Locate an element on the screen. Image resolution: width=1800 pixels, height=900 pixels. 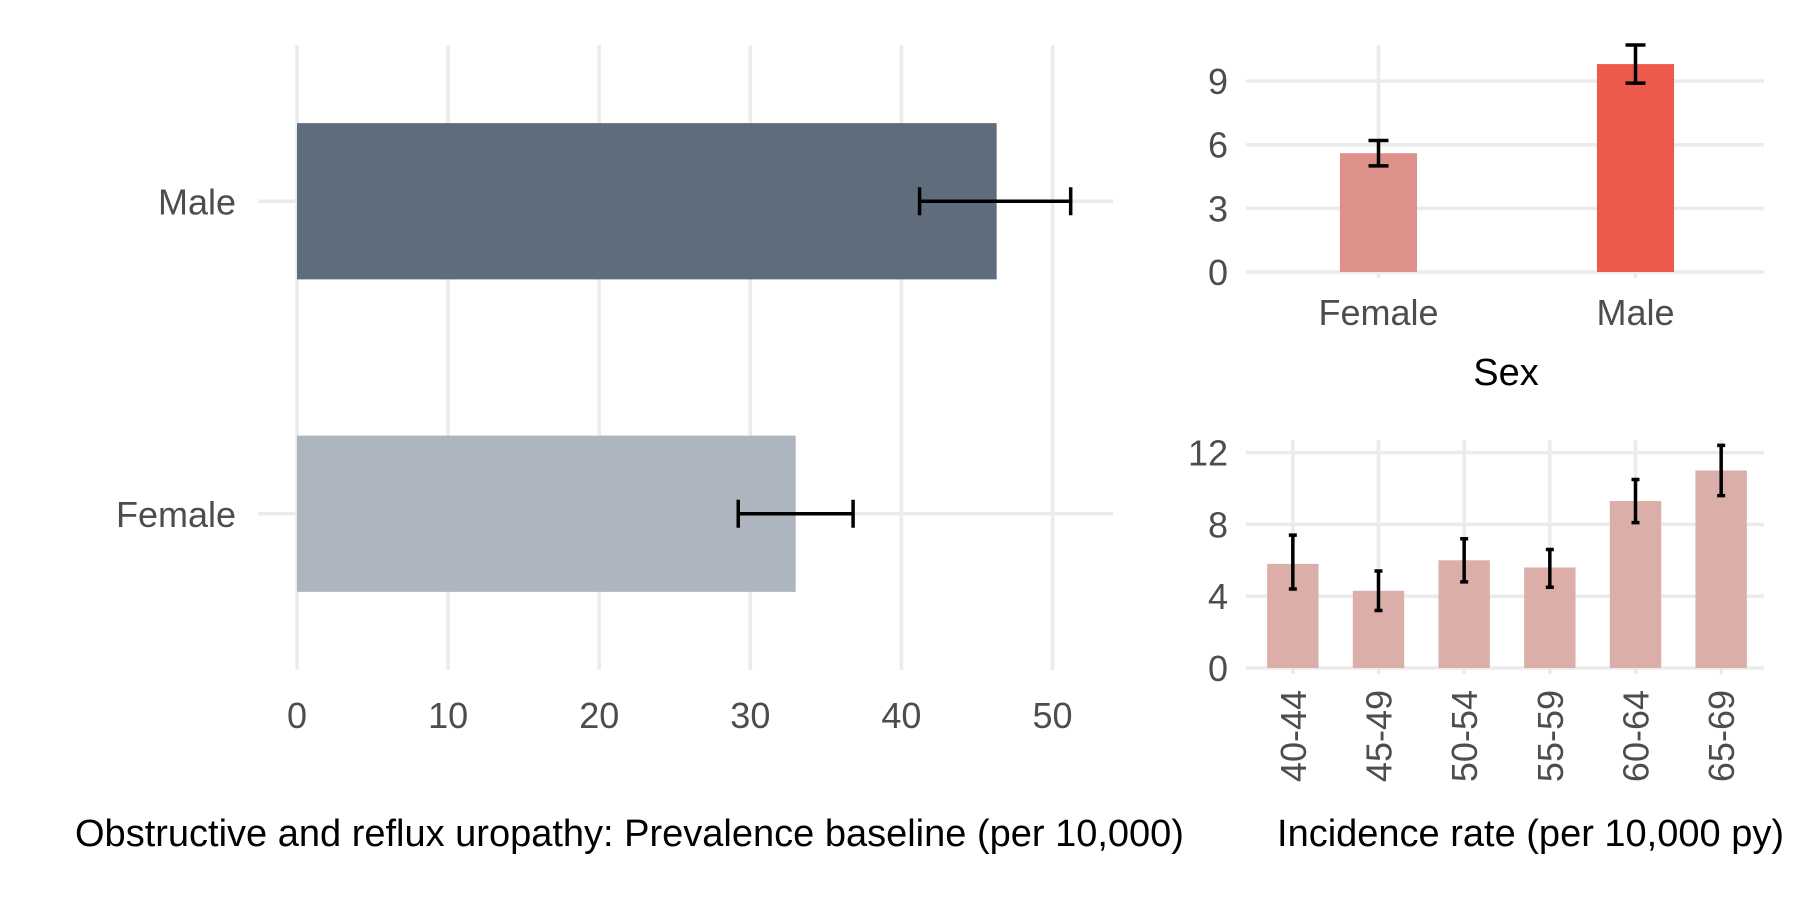
y-tick-label: 4 is located at coordinates (1218, 596).